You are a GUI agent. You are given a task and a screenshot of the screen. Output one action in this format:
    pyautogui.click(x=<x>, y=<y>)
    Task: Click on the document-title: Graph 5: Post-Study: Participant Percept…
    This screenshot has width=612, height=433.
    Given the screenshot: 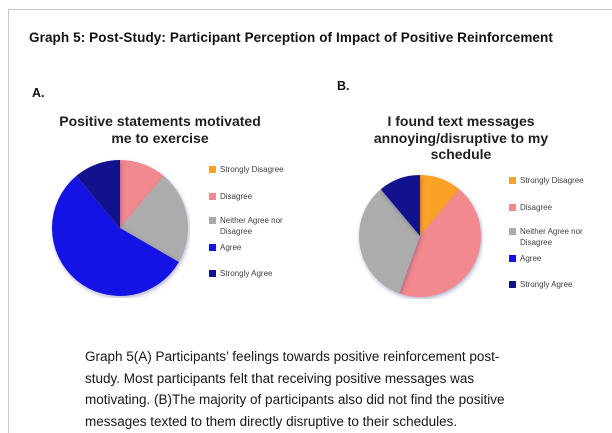 What is the action you would take?
    pyautogui.click(x=291, y=37)
    